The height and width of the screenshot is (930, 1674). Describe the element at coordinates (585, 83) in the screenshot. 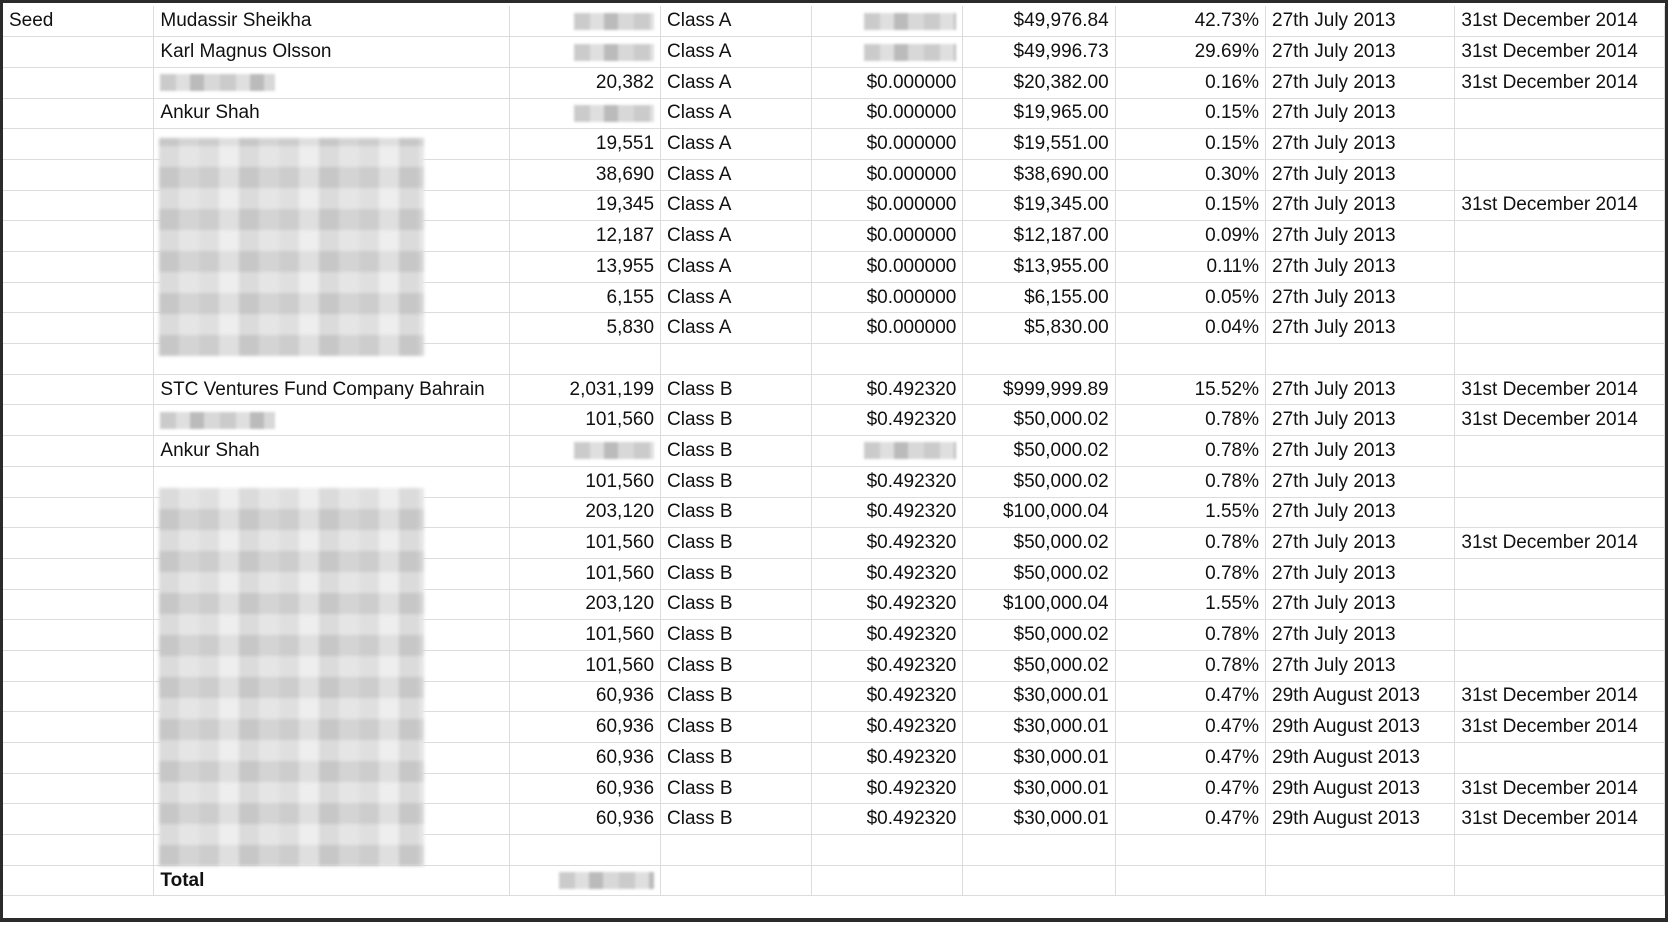

I see `shares-cell: 20,382` at that location.